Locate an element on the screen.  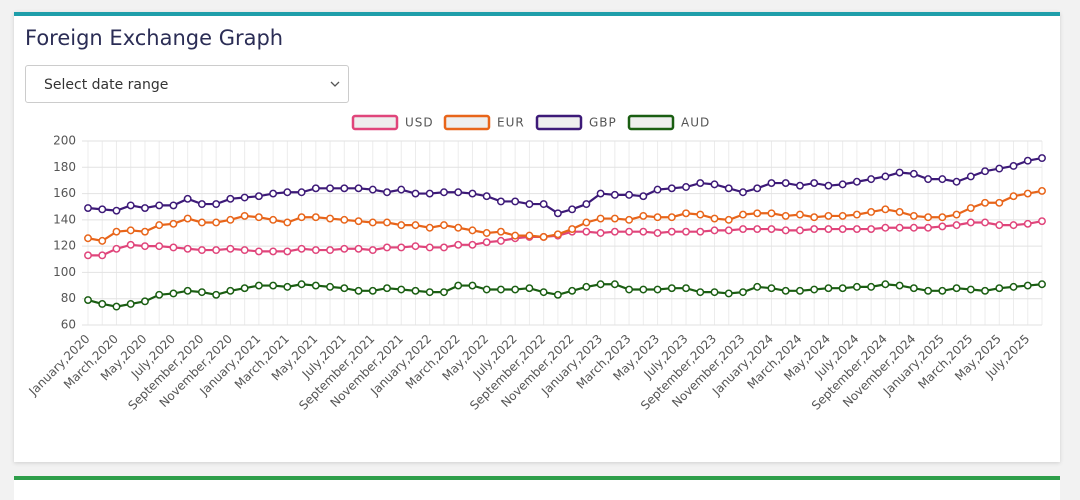
date-range-select: Select date range is located at coordinates (187, 84).